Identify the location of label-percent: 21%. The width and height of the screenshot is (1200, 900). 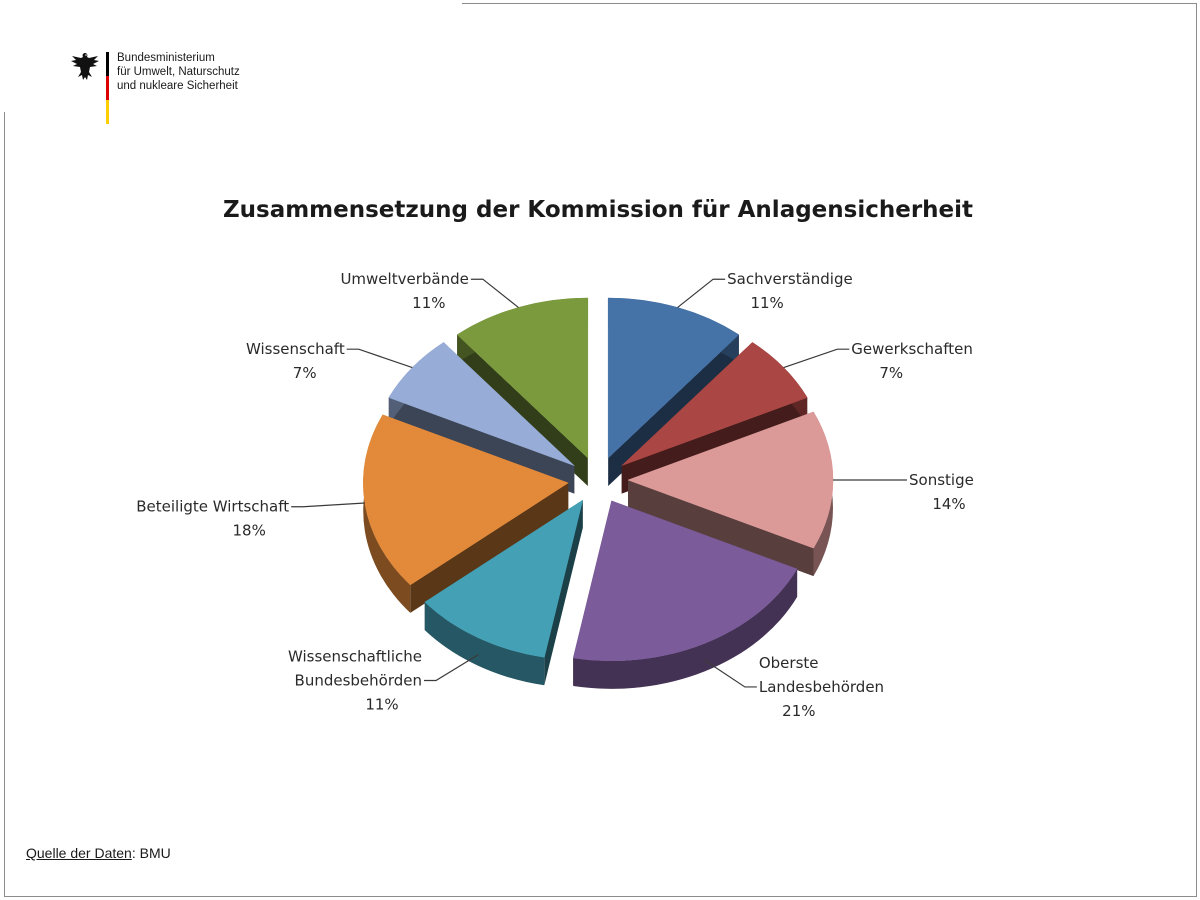
(798, 711).